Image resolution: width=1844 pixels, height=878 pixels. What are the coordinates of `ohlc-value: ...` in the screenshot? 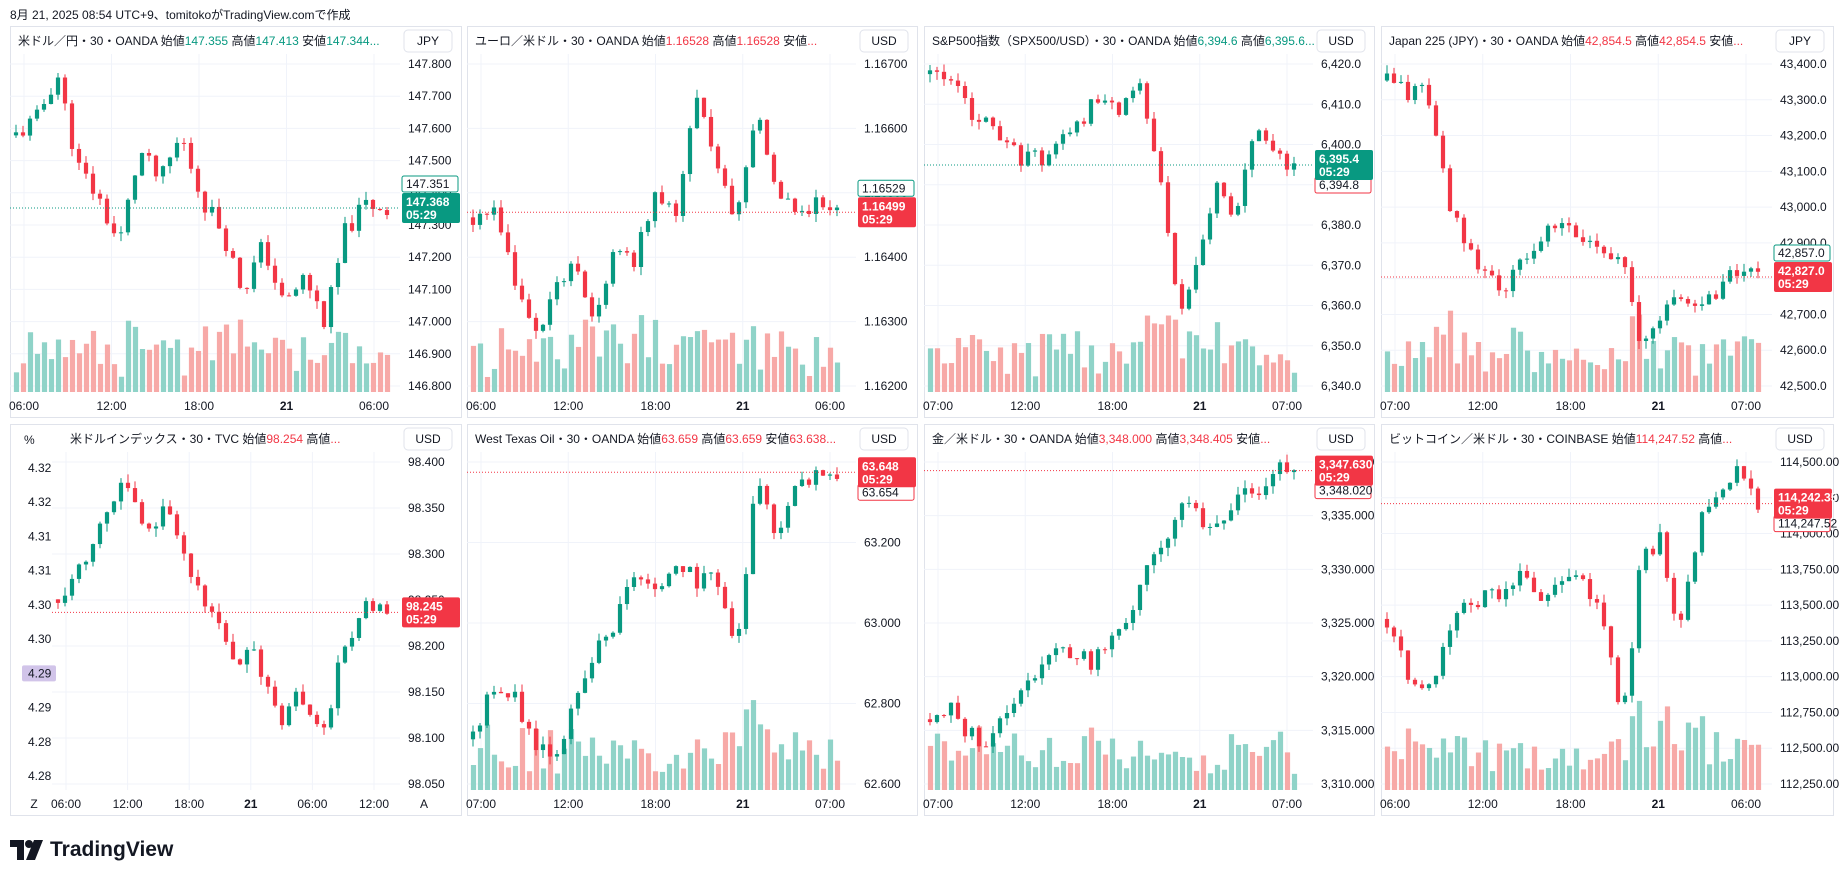 It's located at (335, 439).